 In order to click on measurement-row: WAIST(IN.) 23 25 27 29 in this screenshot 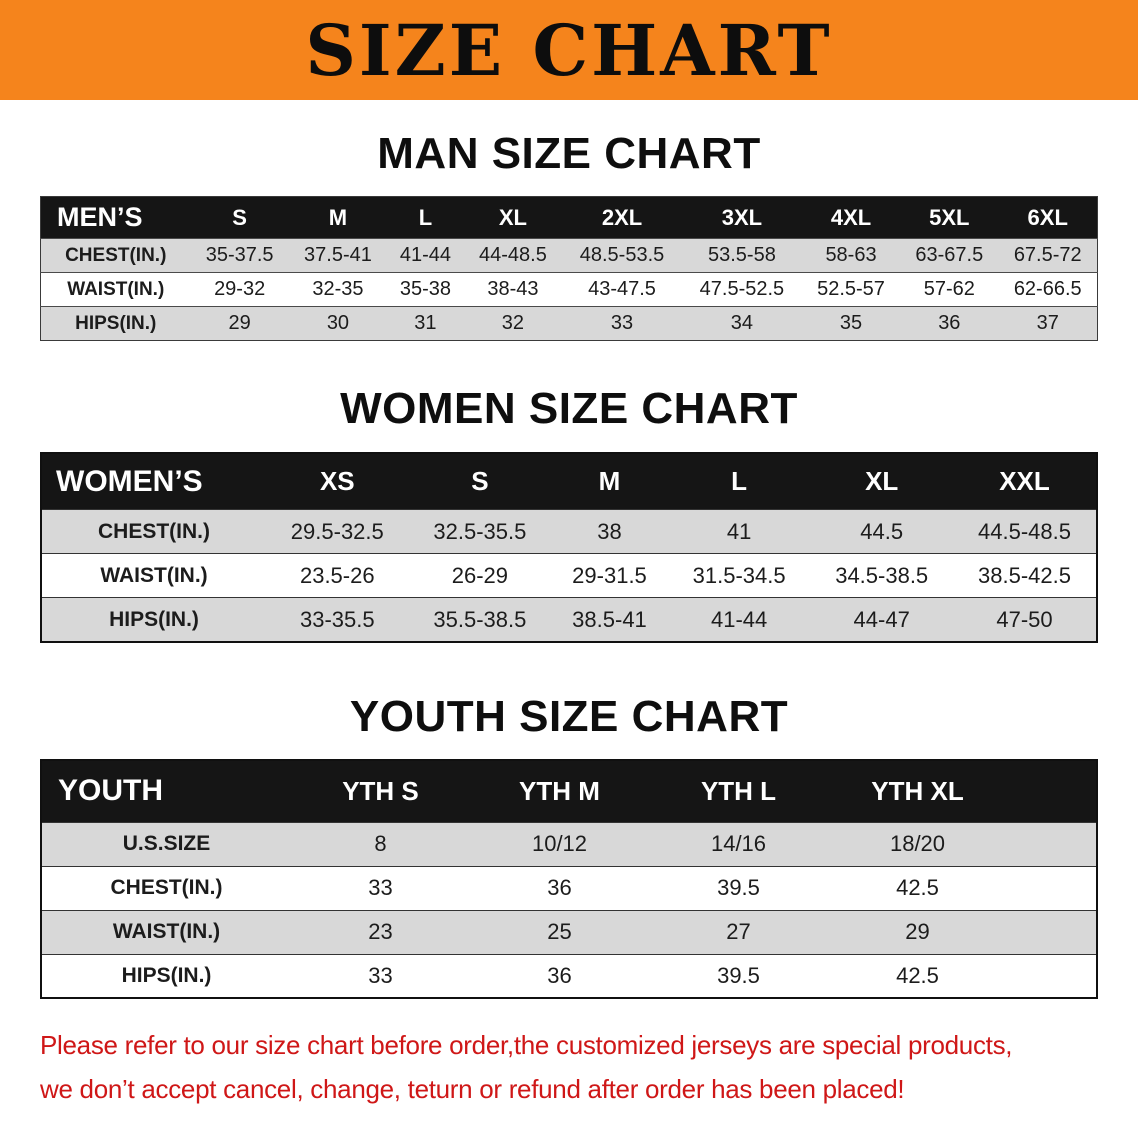, I will do `click(569, 932)`.